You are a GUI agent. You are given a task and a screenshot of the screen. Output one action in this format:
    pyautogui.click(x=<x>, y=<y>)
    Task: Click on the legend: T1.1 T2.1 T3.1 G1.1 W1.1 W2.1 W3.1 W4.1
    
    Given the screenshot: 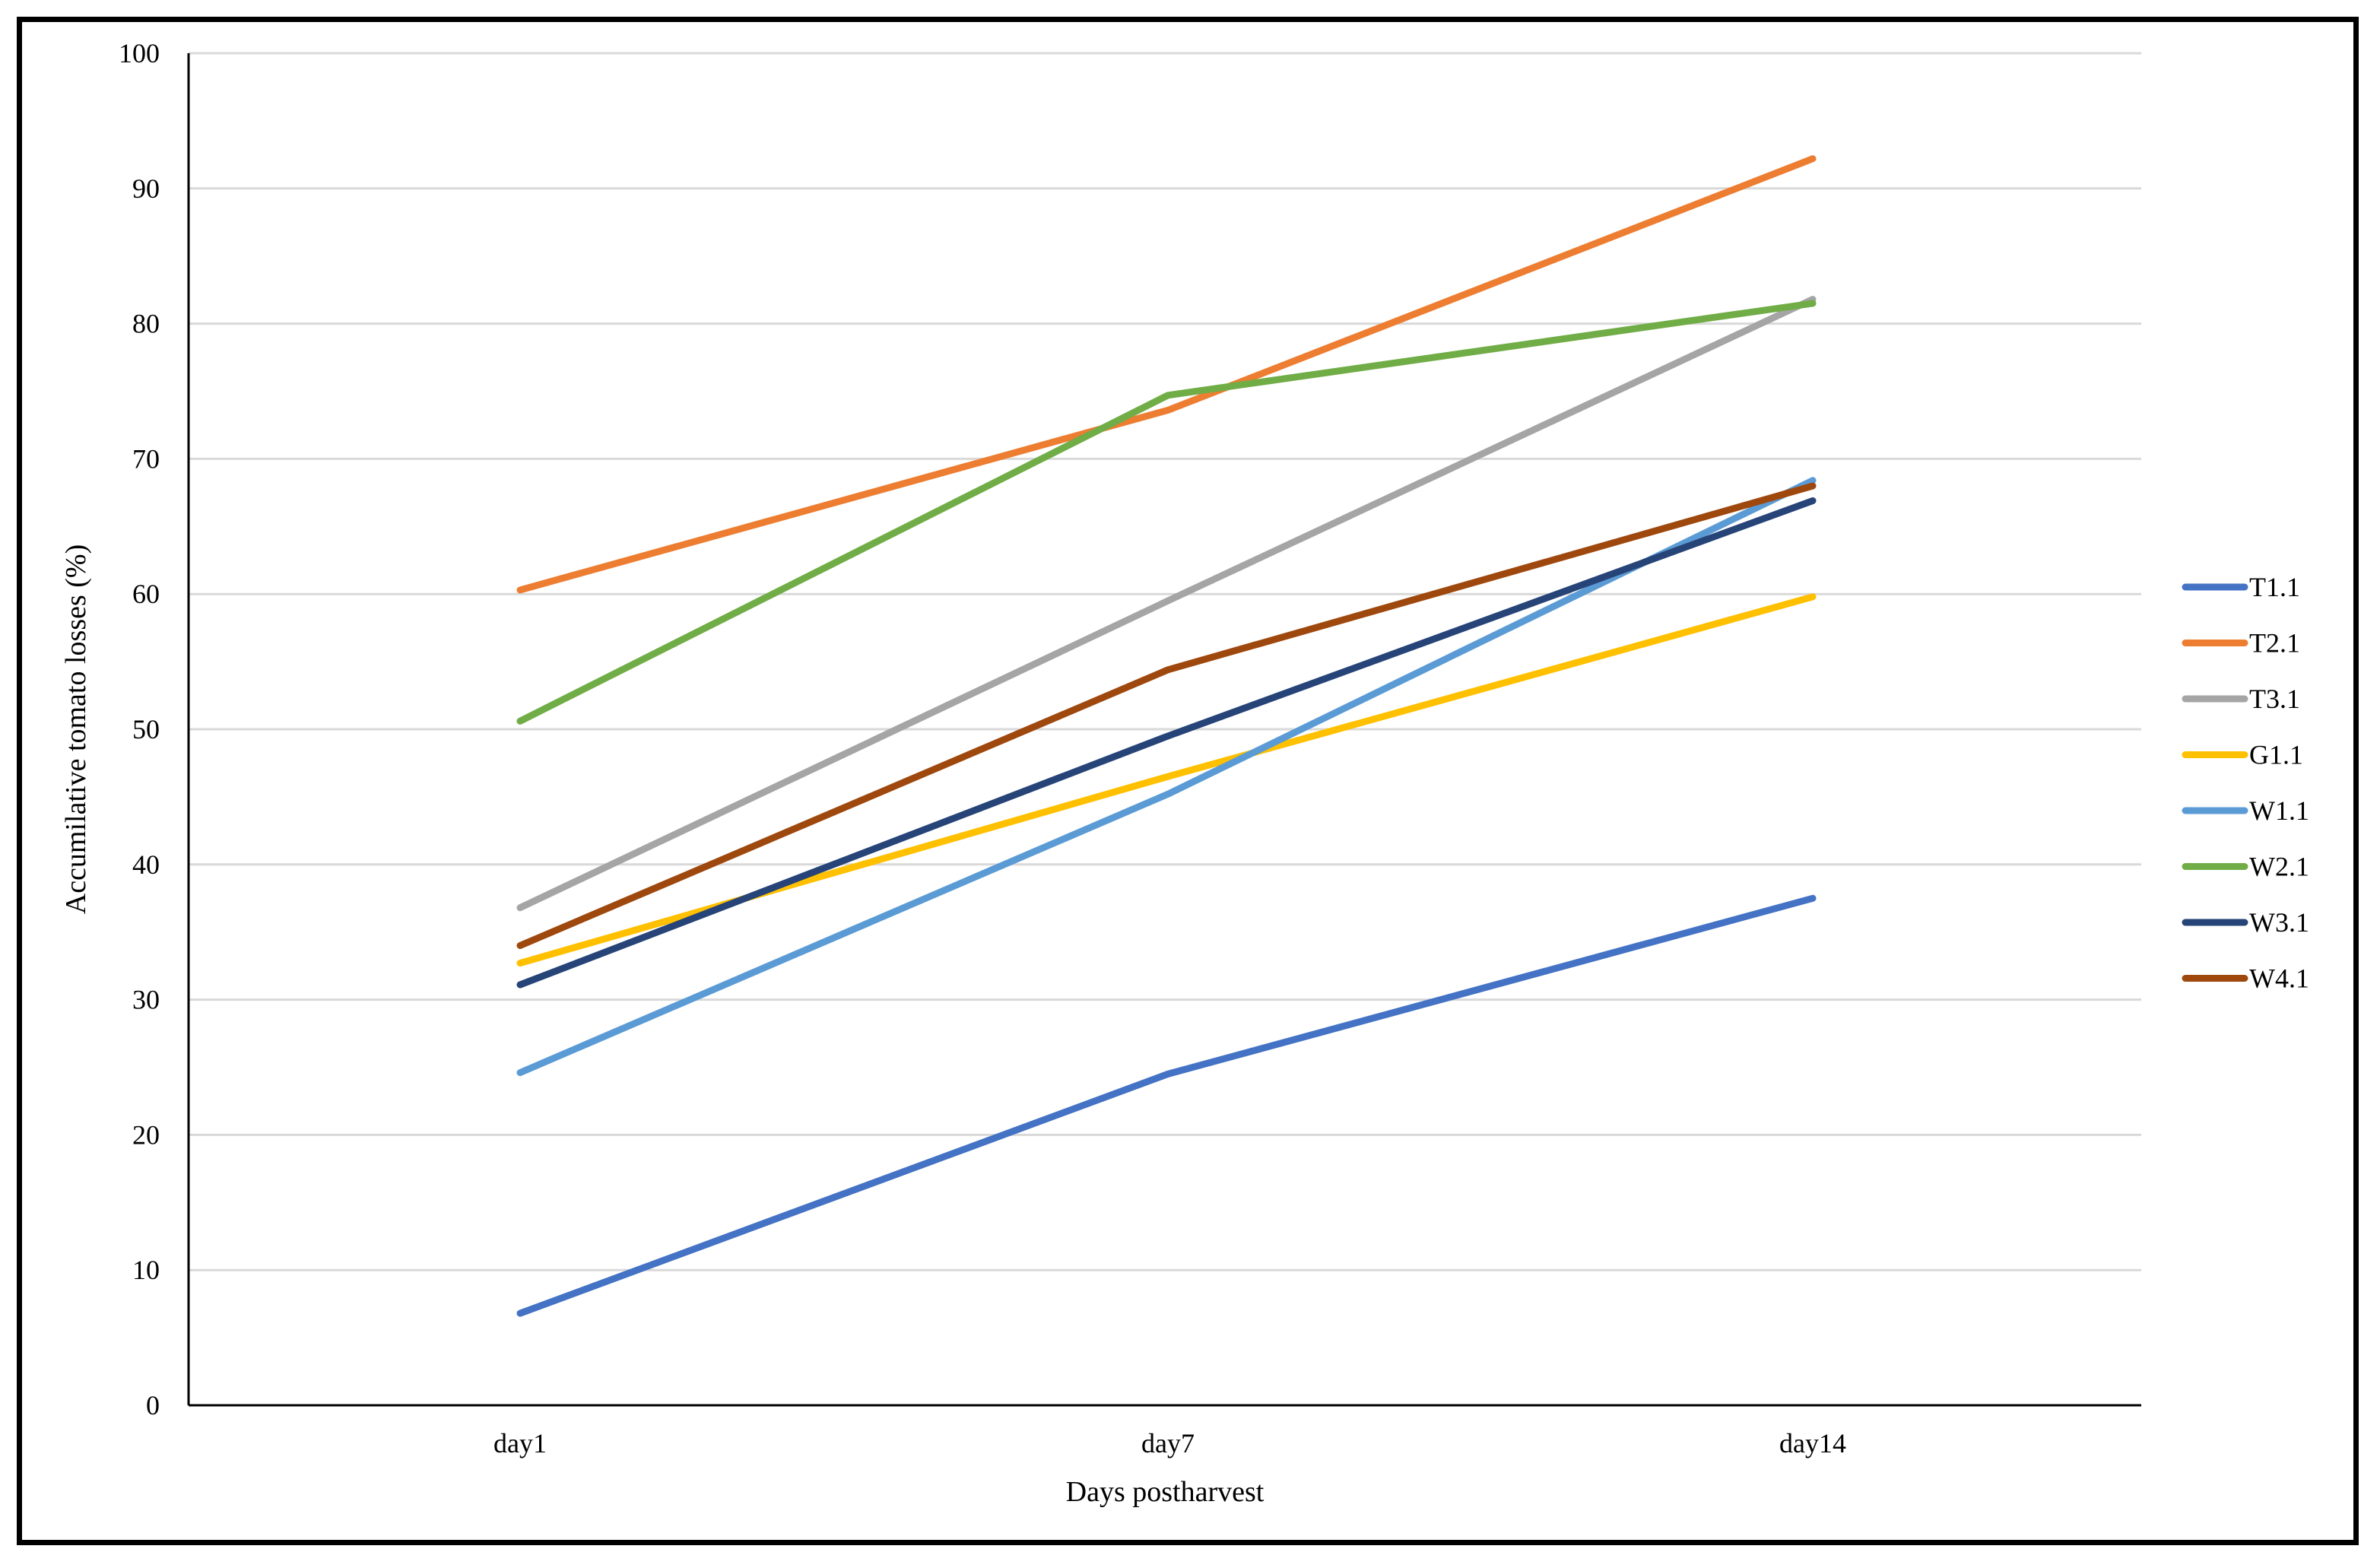 What is the action you would take?
    pyautogui.click(x=2245, y=783)
    